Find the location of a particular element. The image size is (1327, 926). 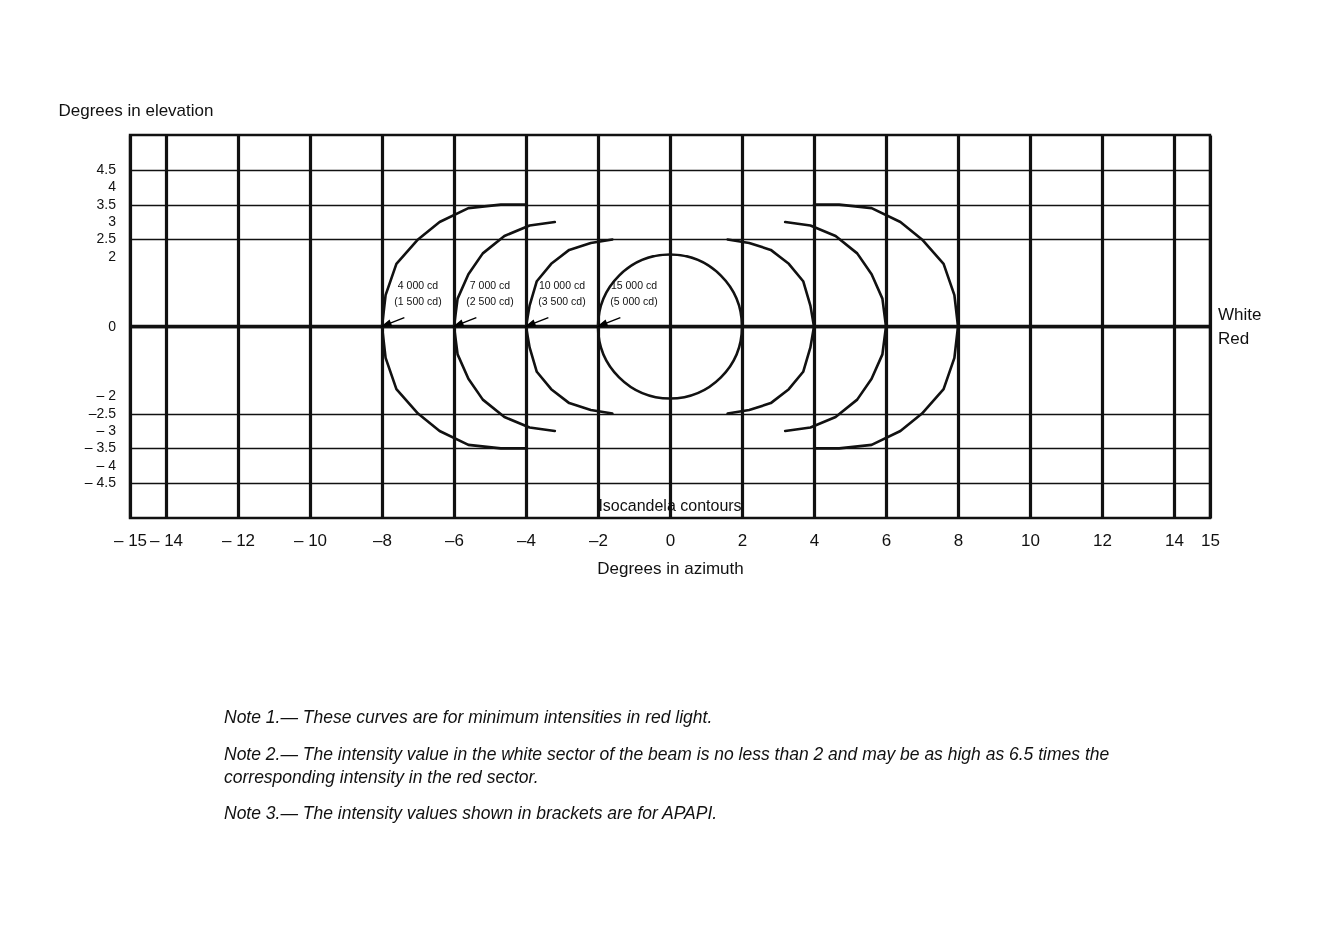

annotation: 10 000 cd (3 500 cd) is located at coordinates (562, 292).